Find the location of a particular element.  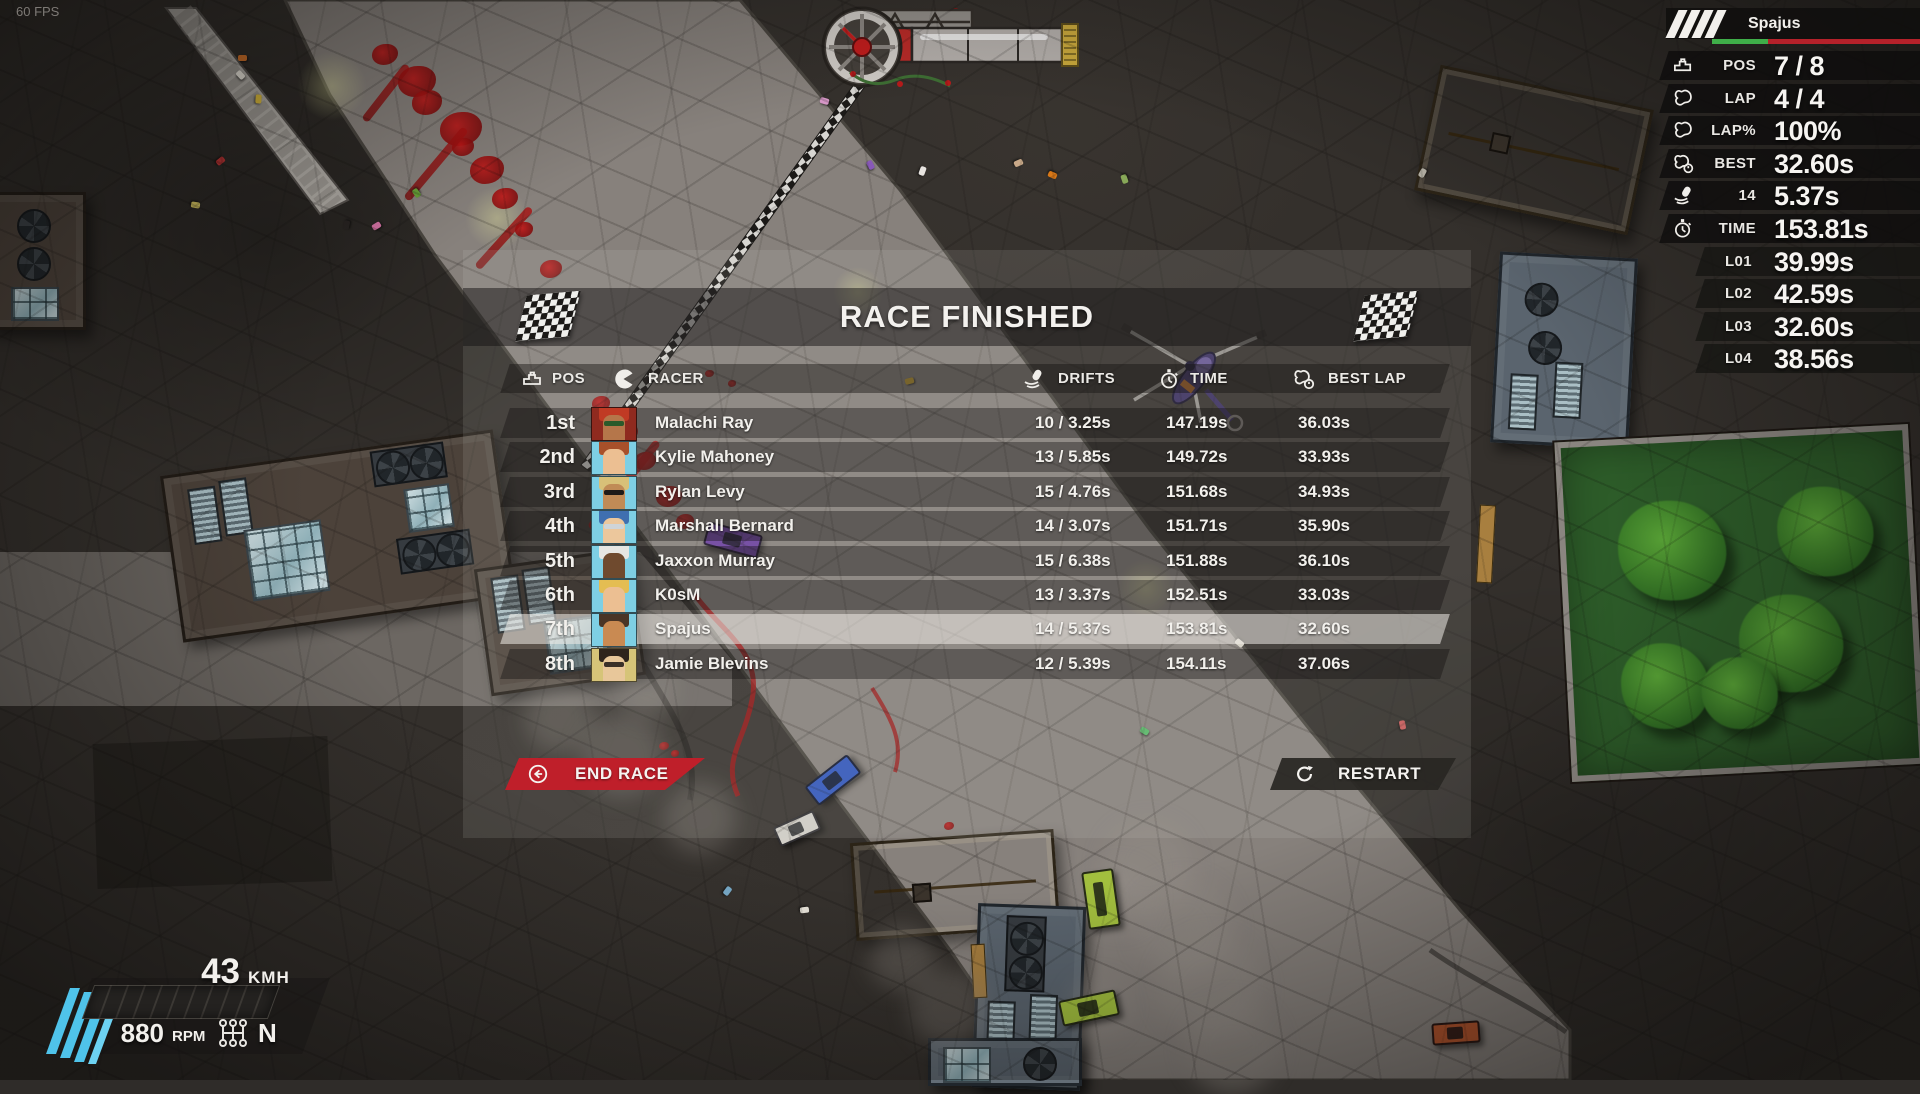

row-best-lap: 33.93s is located at coordinates (1324, 457).